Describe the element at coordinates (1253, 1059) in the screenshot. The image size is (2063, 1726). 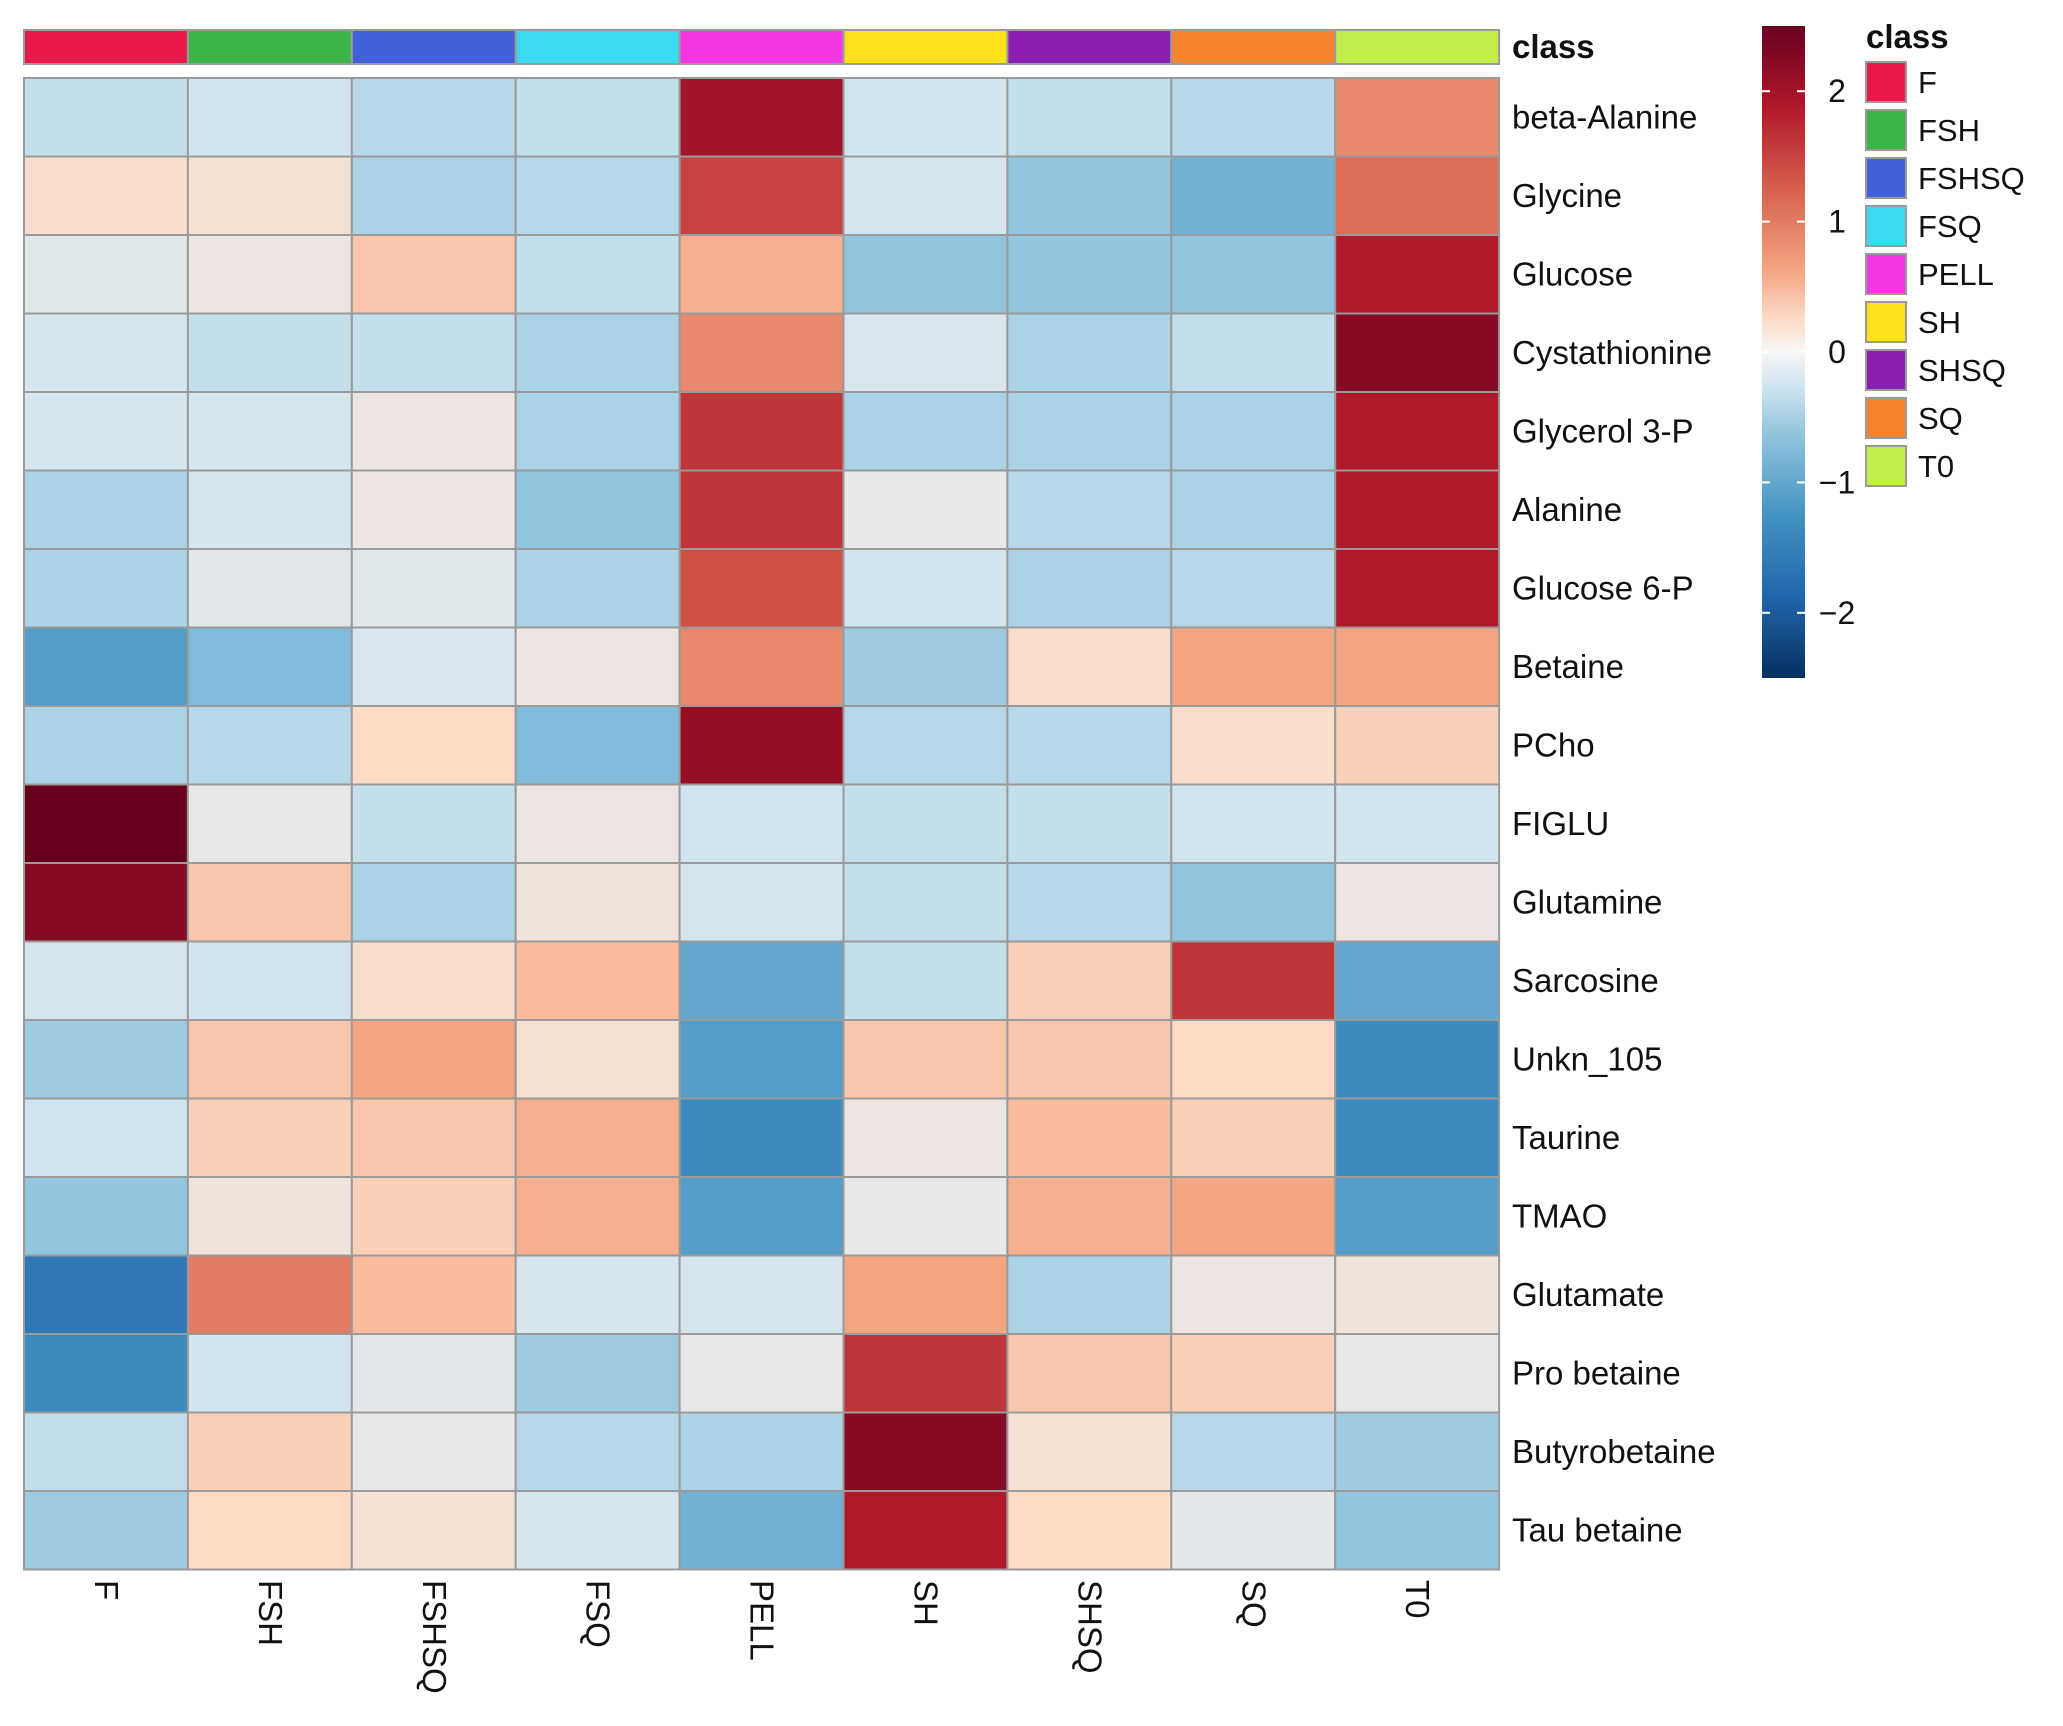
I see `heatmap-cell-unkn-105-sq` at that location.